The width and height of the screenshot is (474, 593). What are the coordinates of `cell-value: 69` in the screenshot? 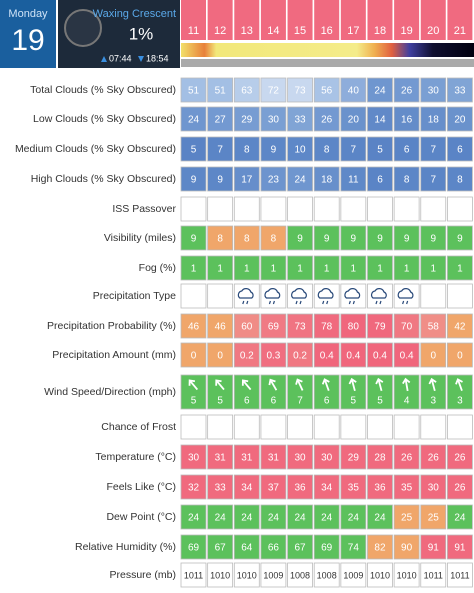 It's located at (274, 327).